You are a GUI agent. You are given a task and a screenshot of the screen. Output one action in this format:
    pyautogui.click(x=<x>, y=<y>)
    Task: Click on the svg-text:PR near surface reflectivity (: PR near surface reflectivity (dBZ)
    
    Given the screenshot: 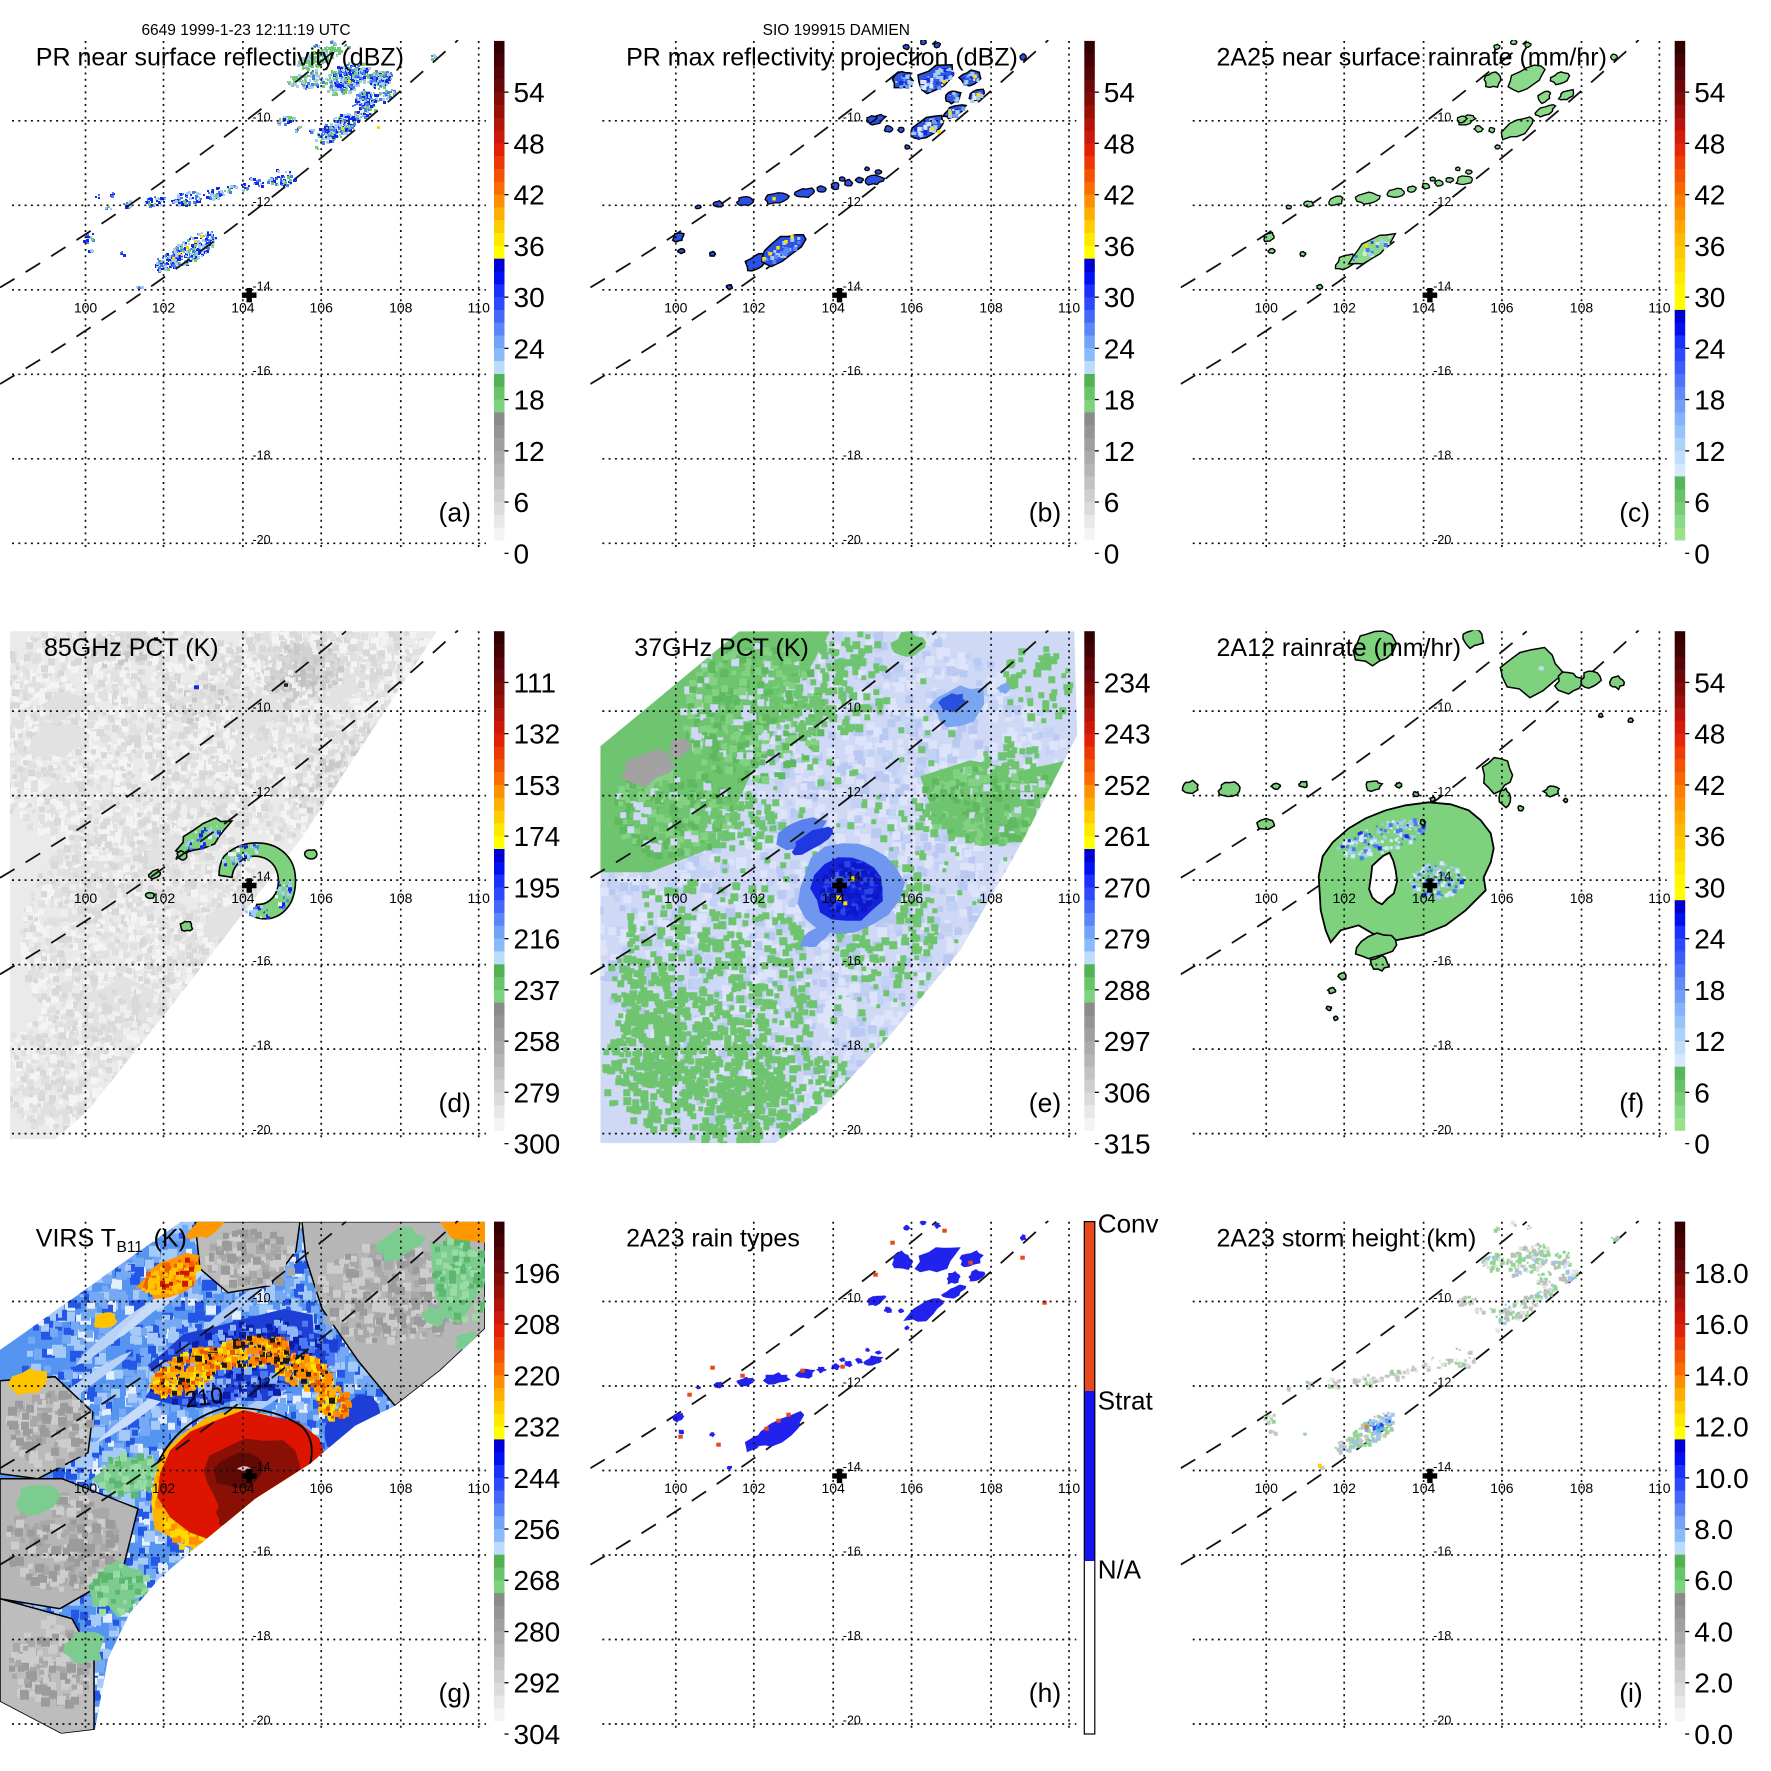 What is the action you would take?
    pyautogui.click(x=220, y=58)
    